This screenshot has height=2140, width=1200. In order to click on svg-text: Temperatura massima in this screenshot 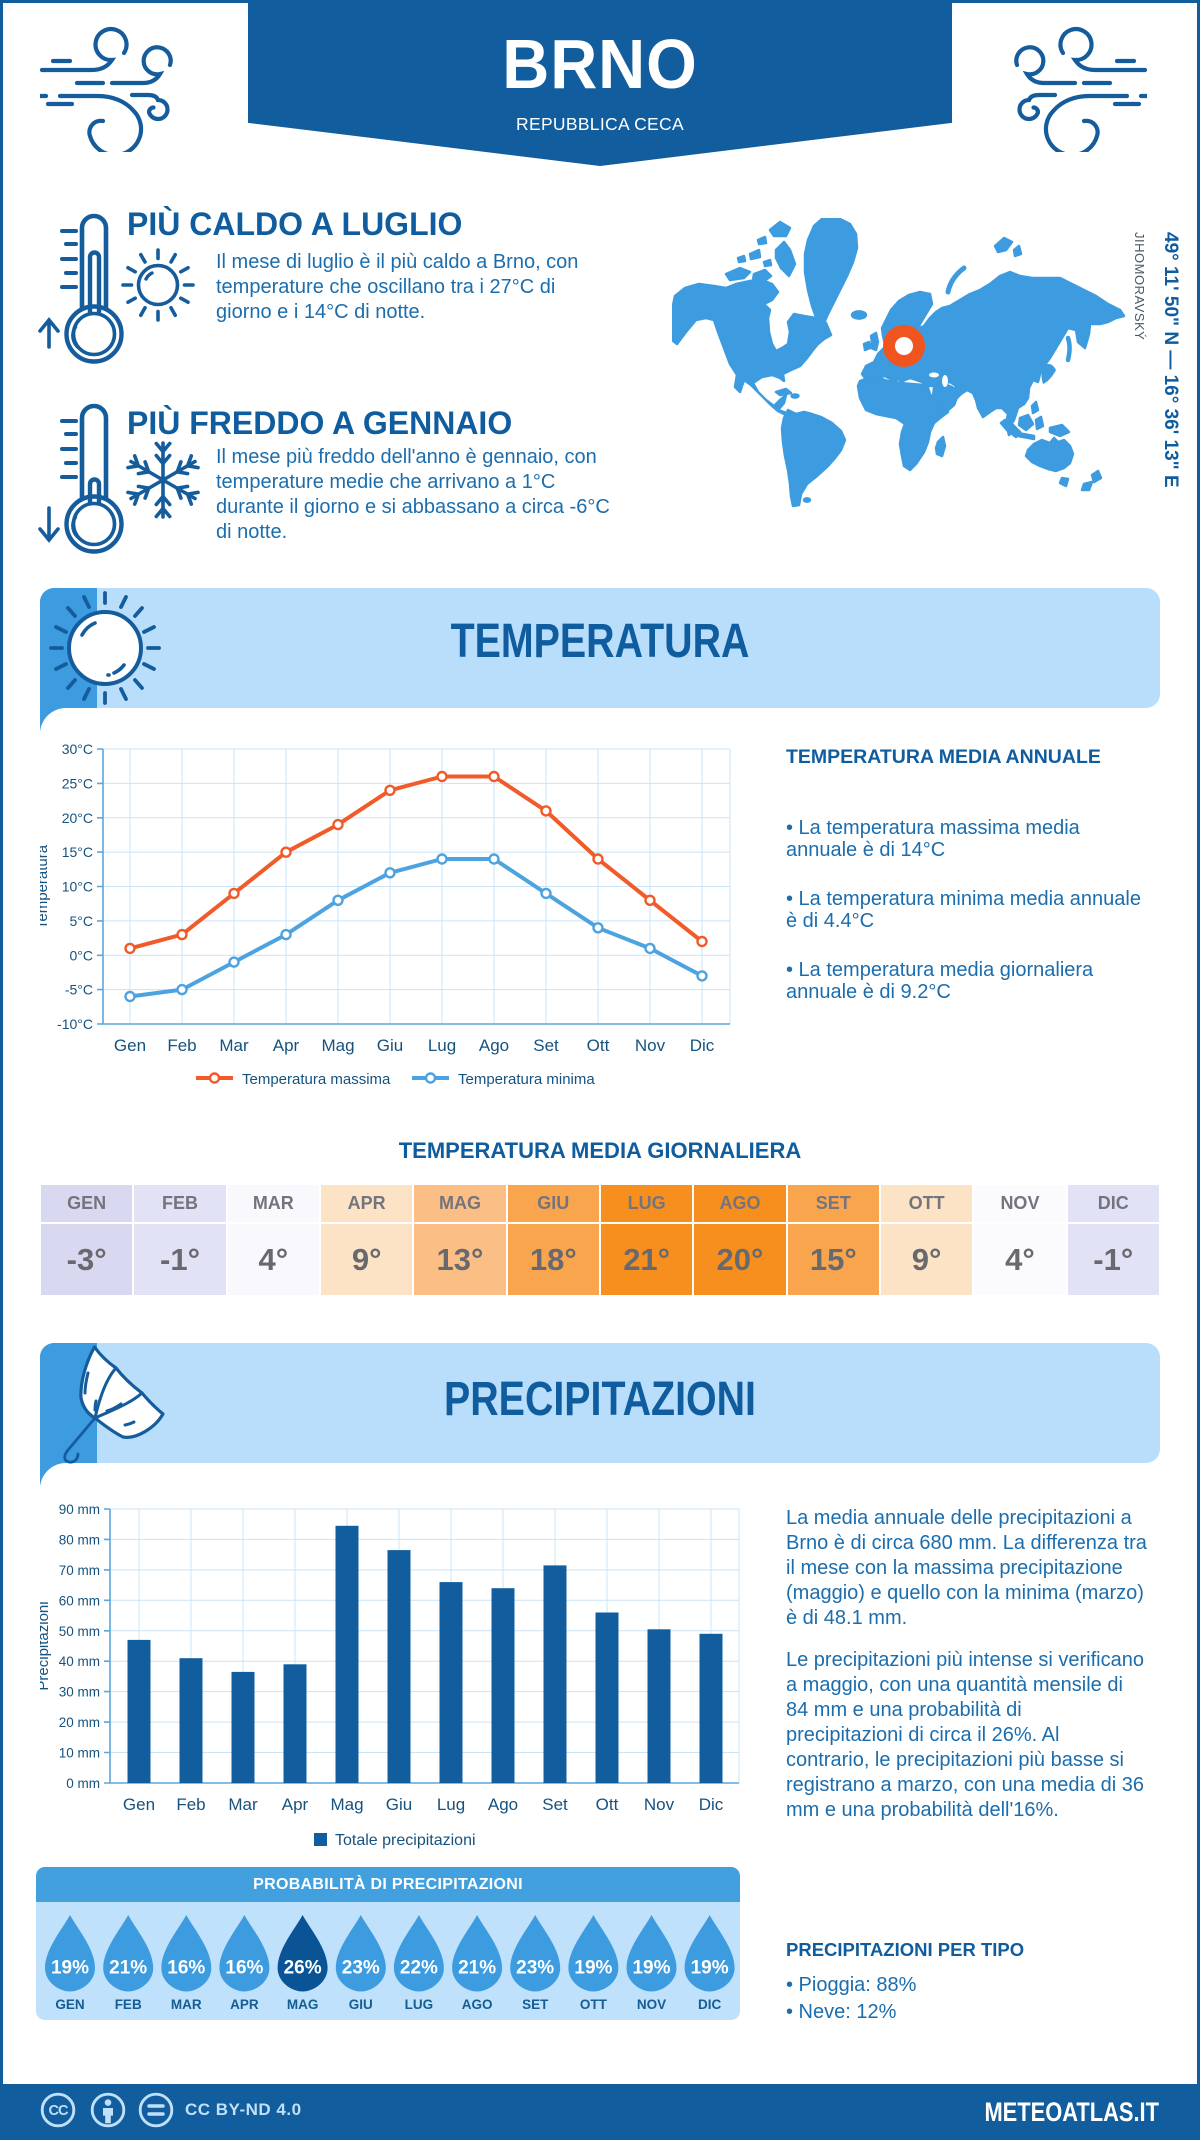, I will do `click(316, 1079)`.